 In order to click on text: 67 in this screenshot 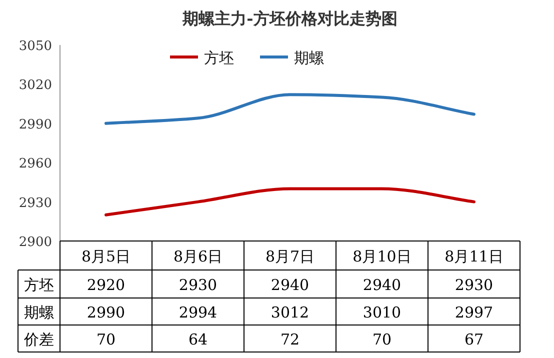, I will do `click(474, 339)`.